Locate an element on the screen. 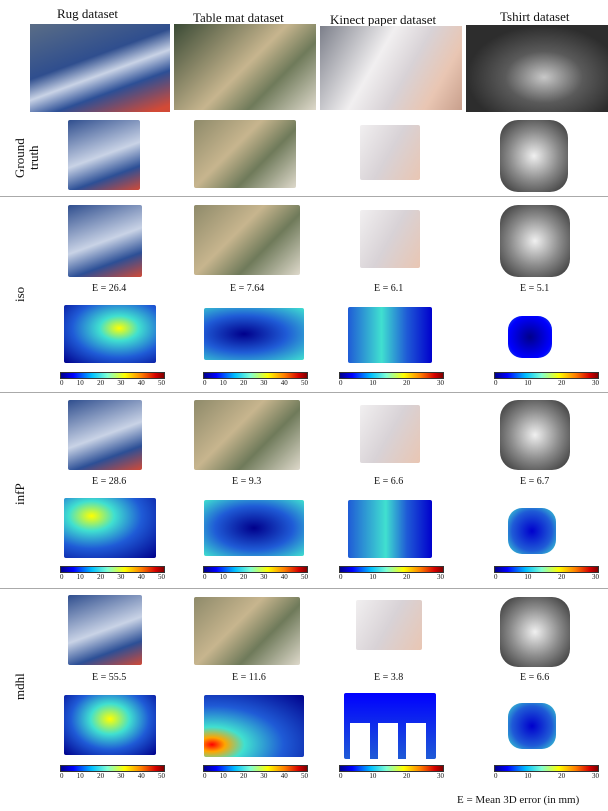 This screenshot has width=608, height=811. iso-rug-error: E = 26.4 is located at coordinates (109, 288).